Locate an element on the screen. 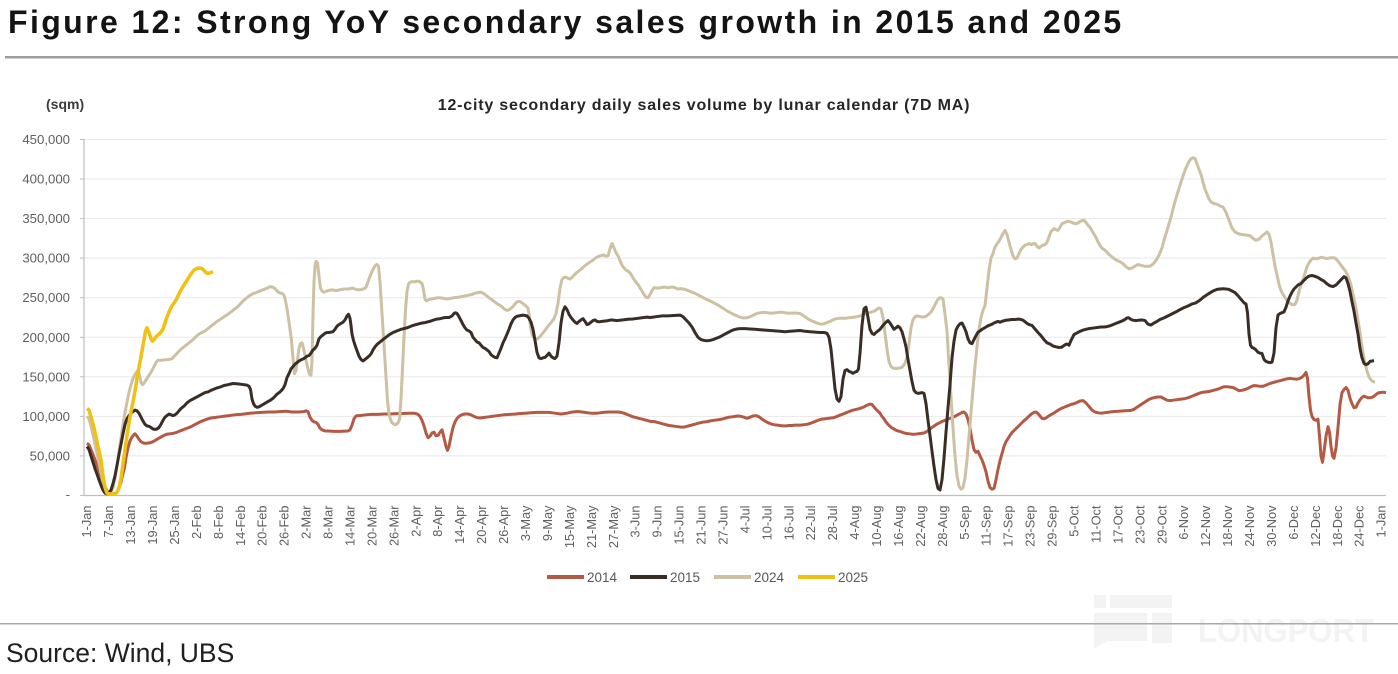 The width and height of the screenshot is (1398, 674). svg-text: 26-Mar is located at coordinates (393, 525).